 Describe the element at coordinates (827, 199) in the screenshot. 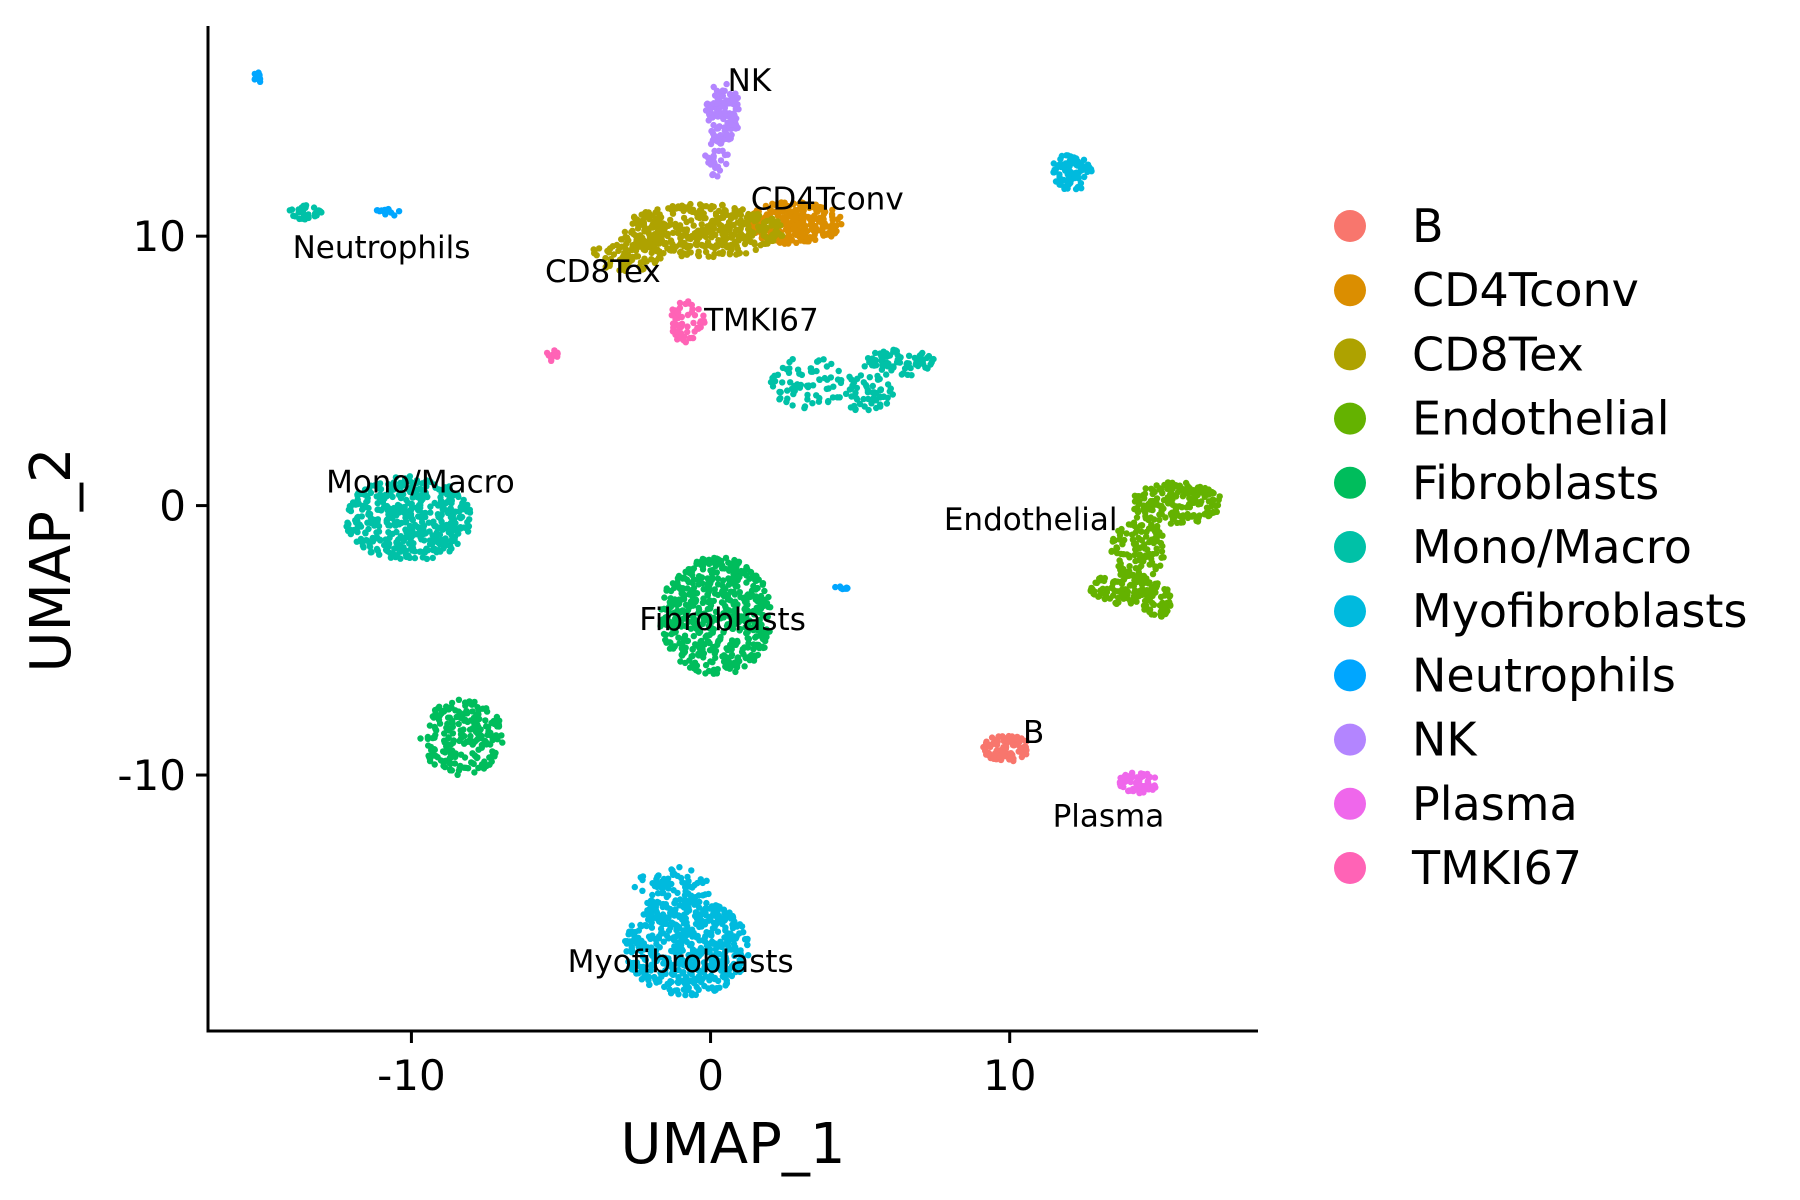

I see `cluster-label: CD4Tconv` at that location.